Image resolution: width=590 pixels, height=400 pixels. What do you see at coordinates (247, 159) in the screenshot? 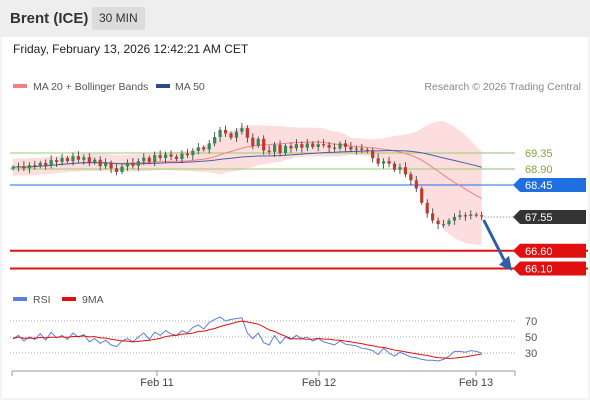
I see `ma50-line` at bounding box center [247, 159].